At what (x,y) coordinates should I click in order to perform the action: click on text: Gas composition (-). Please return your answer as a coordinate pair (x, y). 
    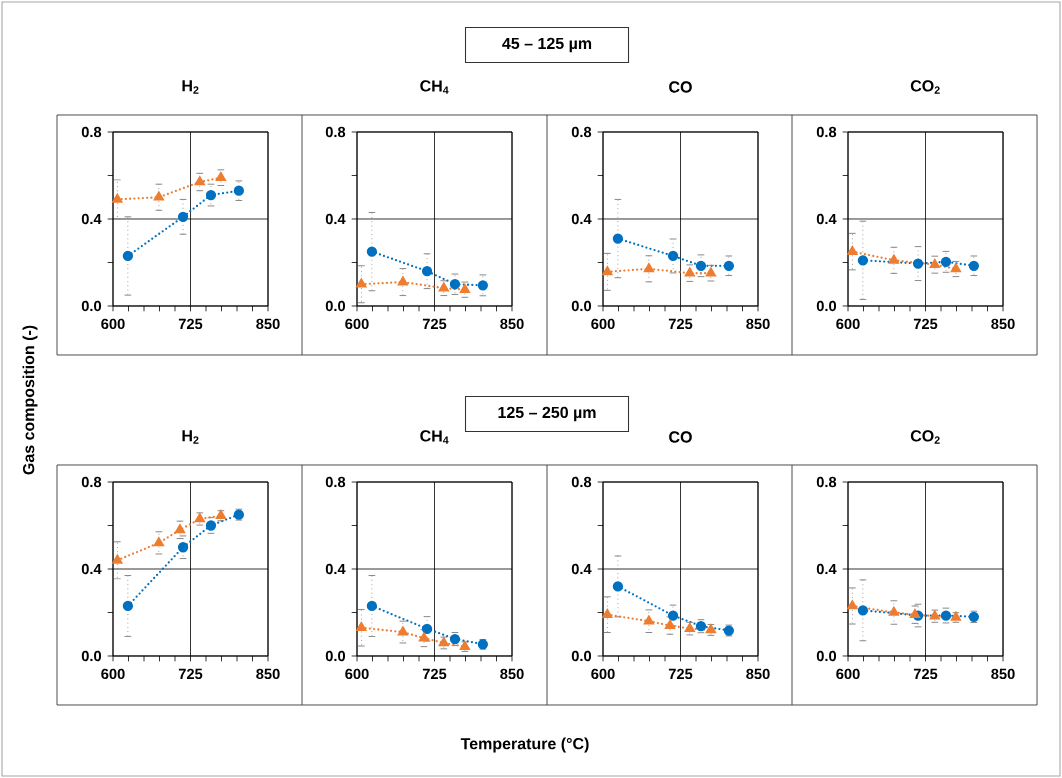
    Looking at the image, I should click on (30, 400).